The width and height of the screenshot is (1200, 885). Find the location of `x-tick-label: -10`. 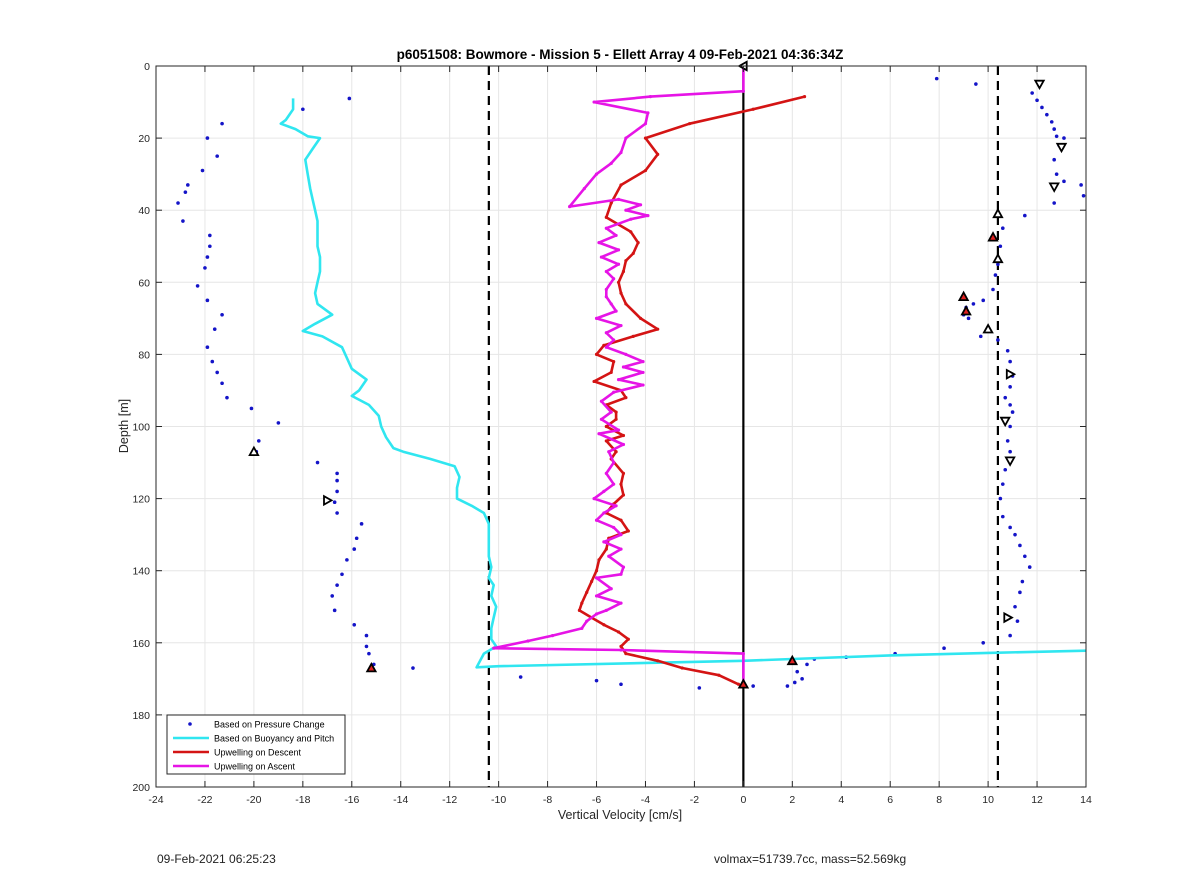

x-tick-label: -10 is located at coordinates (498, 800).